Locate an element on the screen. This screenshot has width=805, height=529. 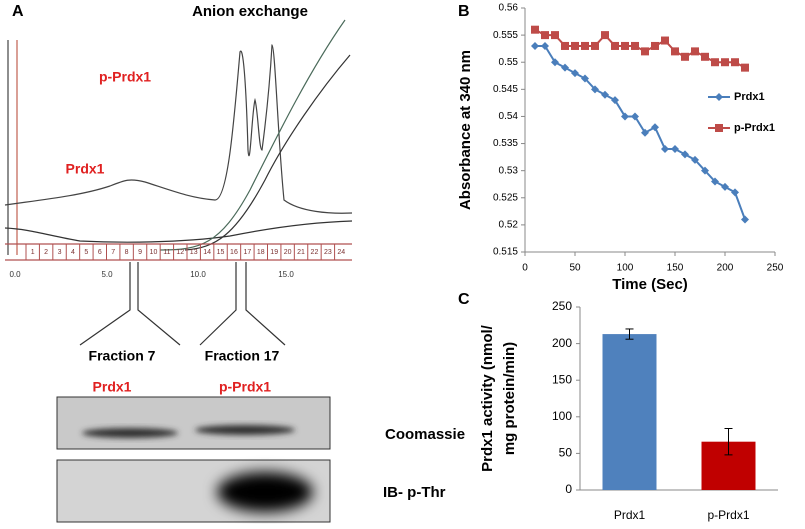
fraction-number: 16 is located at coordinates (234, 252).